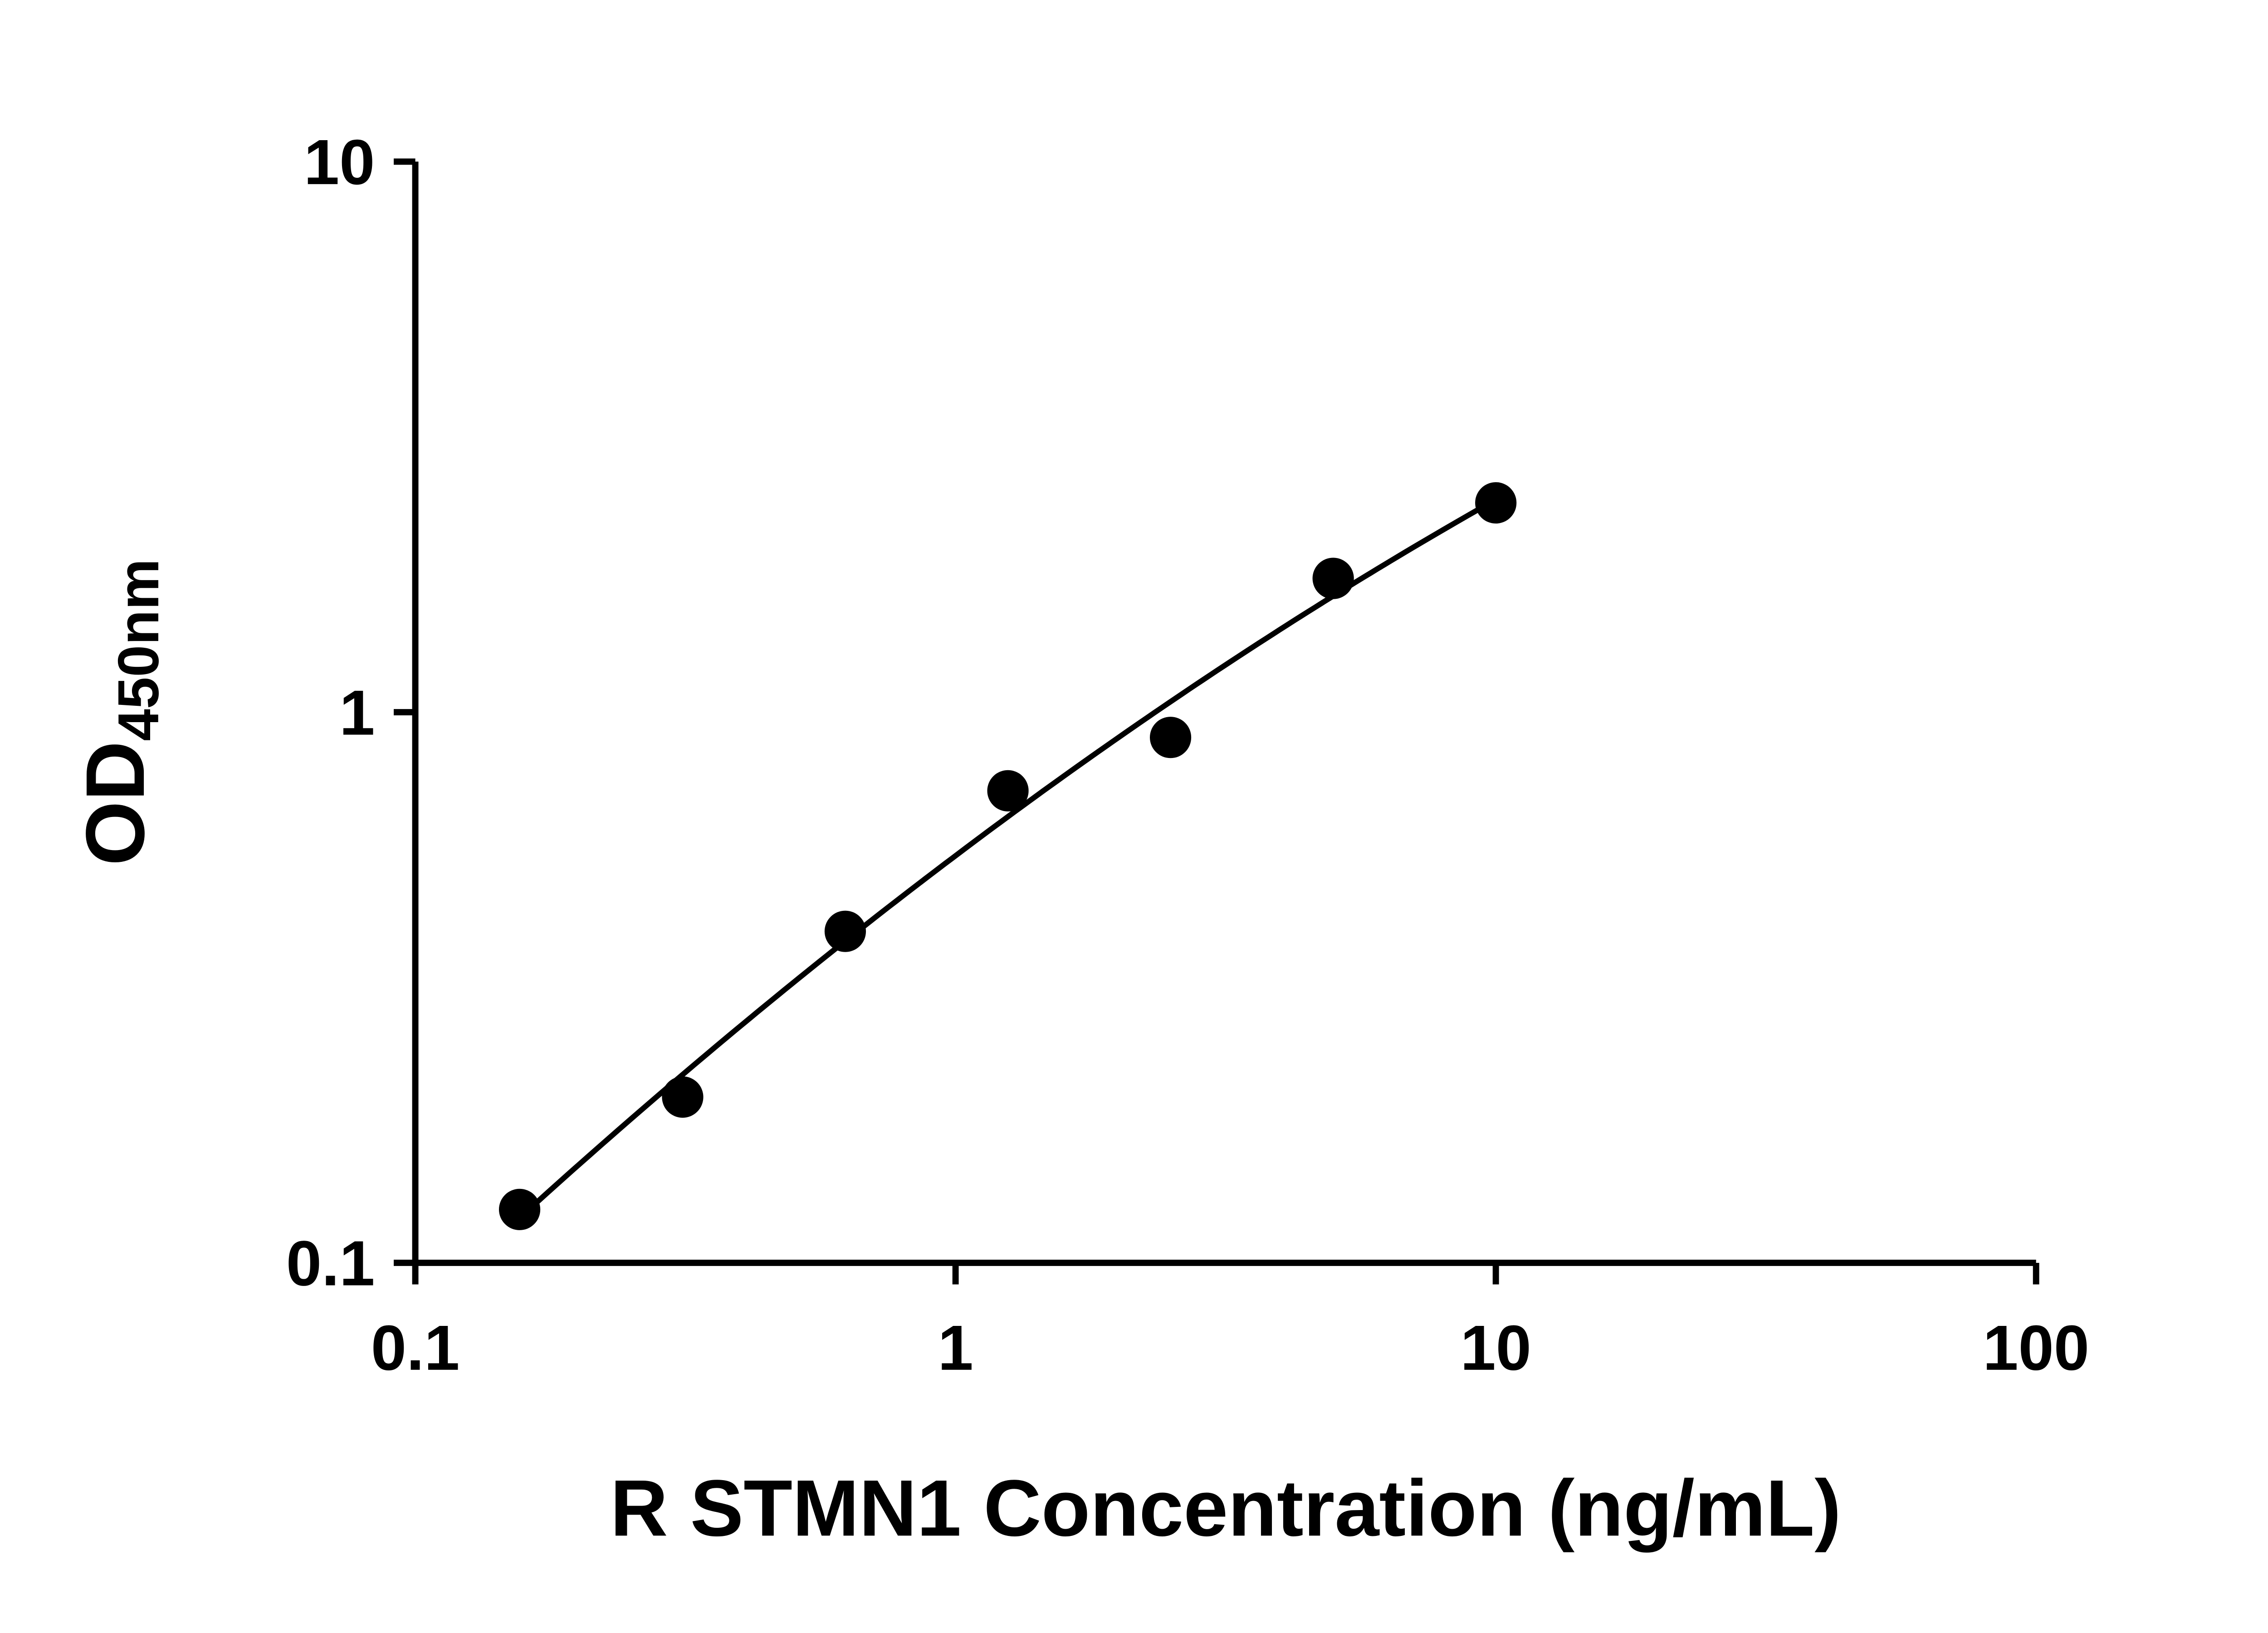 This screenshot has width=2268, height=1633. Describe the element at coordinates (139, 650) in the screenshot. I see `y-axis-title-sub: 450nm` at that location.